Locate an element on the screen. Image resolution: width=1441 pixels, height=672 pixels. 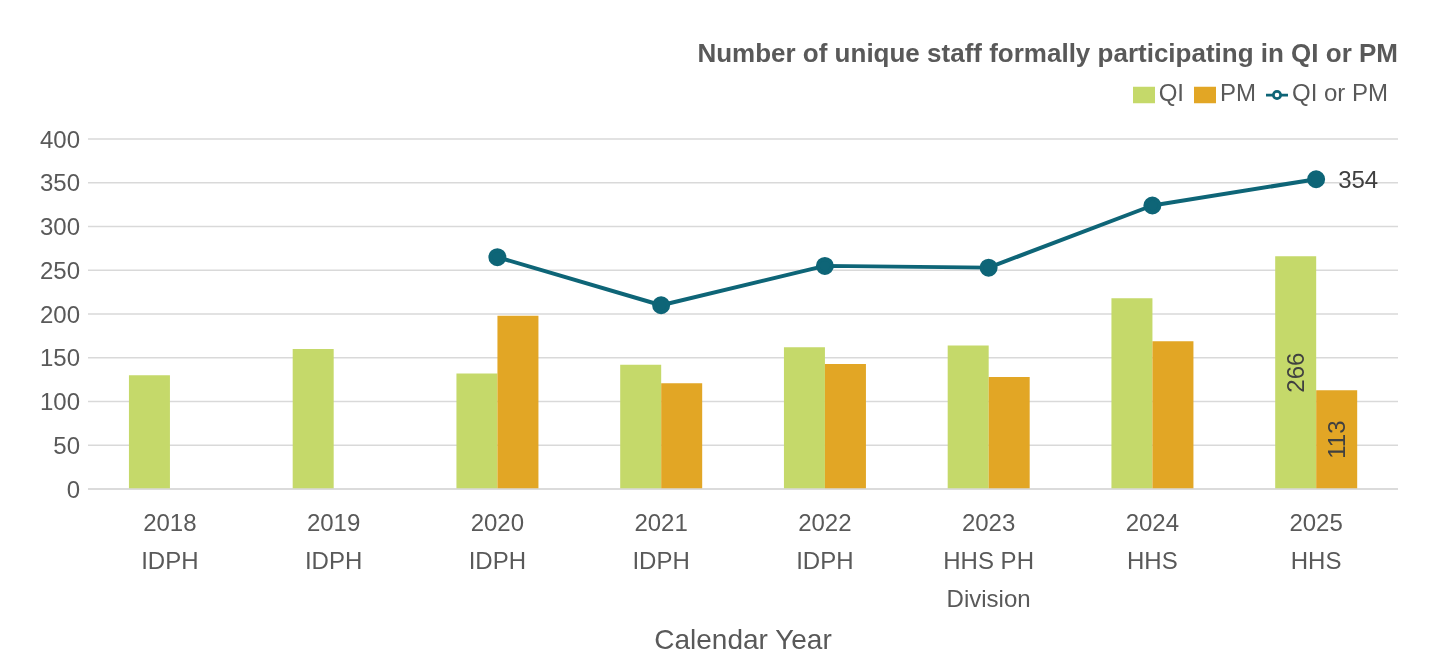
x-tick-label: 2025 HHS is located at coordinates (1316, 541).